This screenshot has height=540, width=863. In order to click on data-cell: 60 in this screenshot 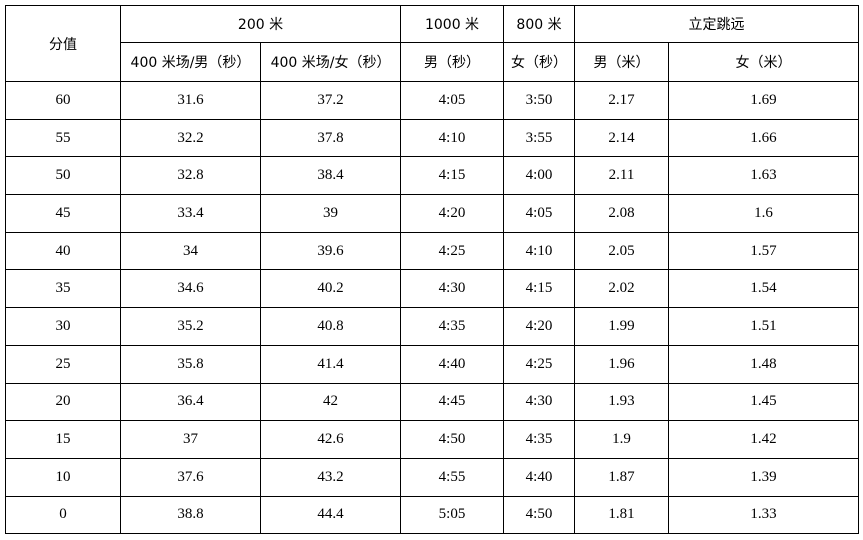, I will do `click(63, 100)`.